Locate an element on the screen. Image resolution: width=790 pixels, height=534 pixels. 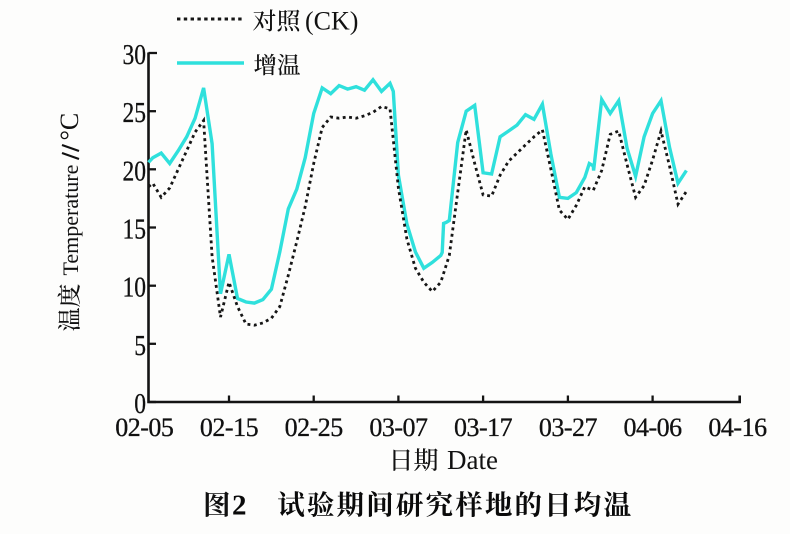
svg-text: 03-07 is located at coordinates (398, 427).